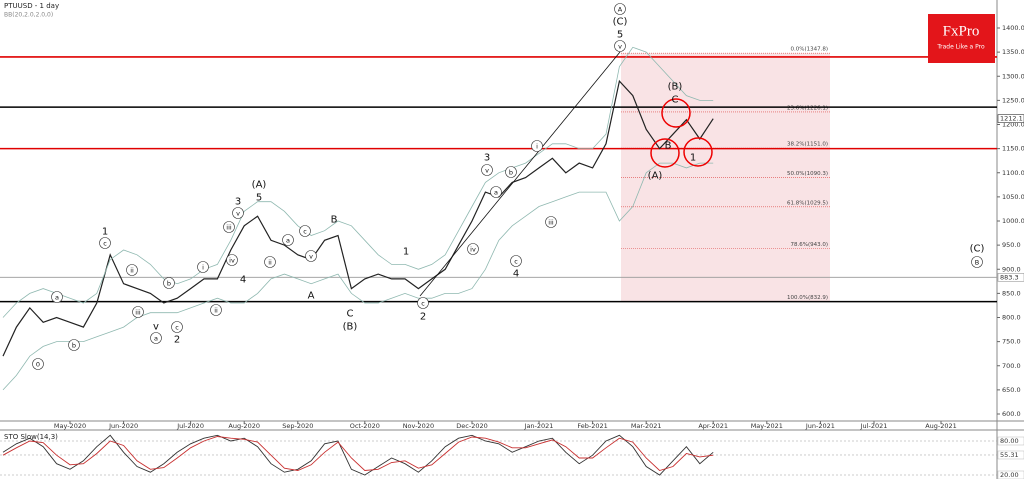 The height and width of the screenshot is (479, 1024). I want to click on y-tick-box, so click(1010, 455).